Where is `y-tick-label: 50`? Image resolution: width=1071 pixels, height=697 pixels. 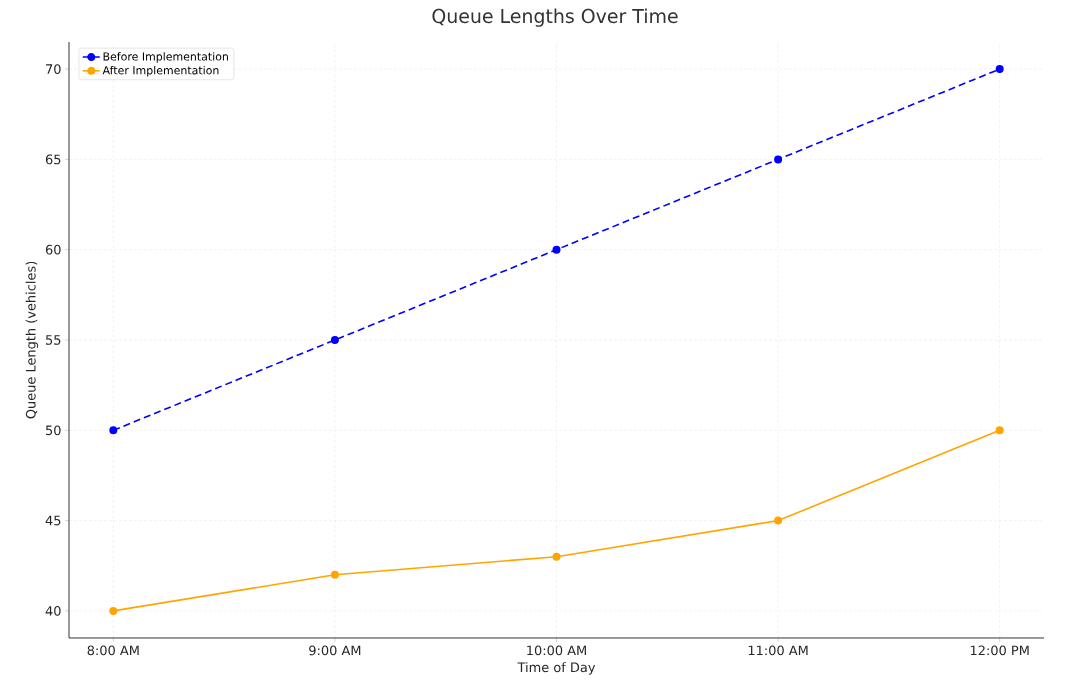
y-tick-label: 50 is located at coordinates (53, 430).